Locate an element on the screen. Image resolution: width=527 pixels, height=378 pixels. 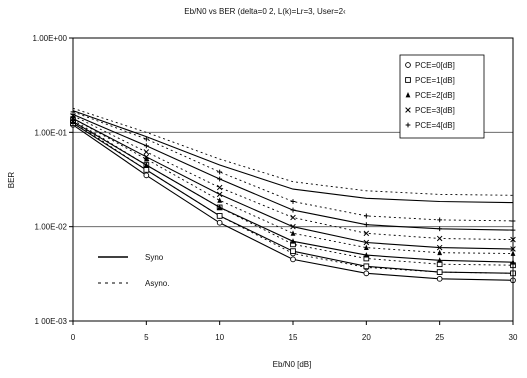
y-tick-label: 1 00E-03 is located at coordinates (51, 321).